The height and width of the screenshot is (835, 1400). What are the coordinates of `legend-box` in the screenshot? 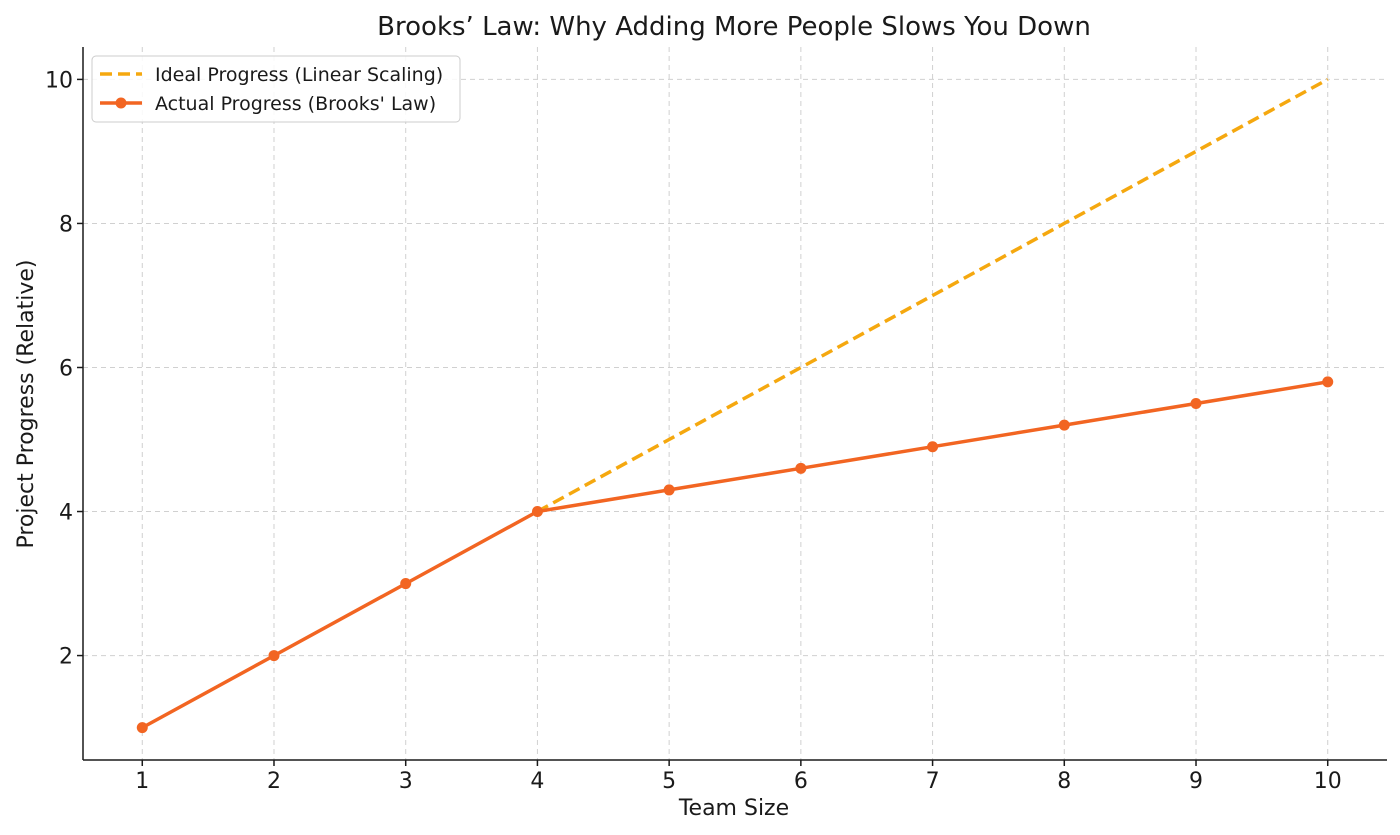 It's located at (276, 89).